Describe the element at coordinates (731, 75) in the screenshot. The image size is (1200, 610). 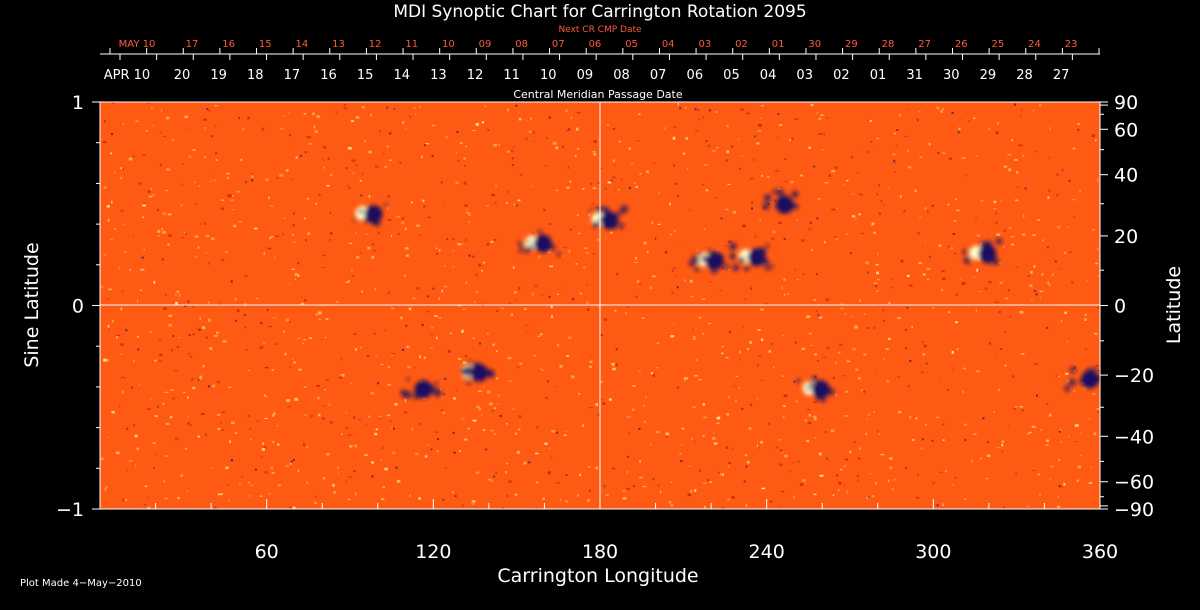
I see `cmp-date-label: 05` at that location.